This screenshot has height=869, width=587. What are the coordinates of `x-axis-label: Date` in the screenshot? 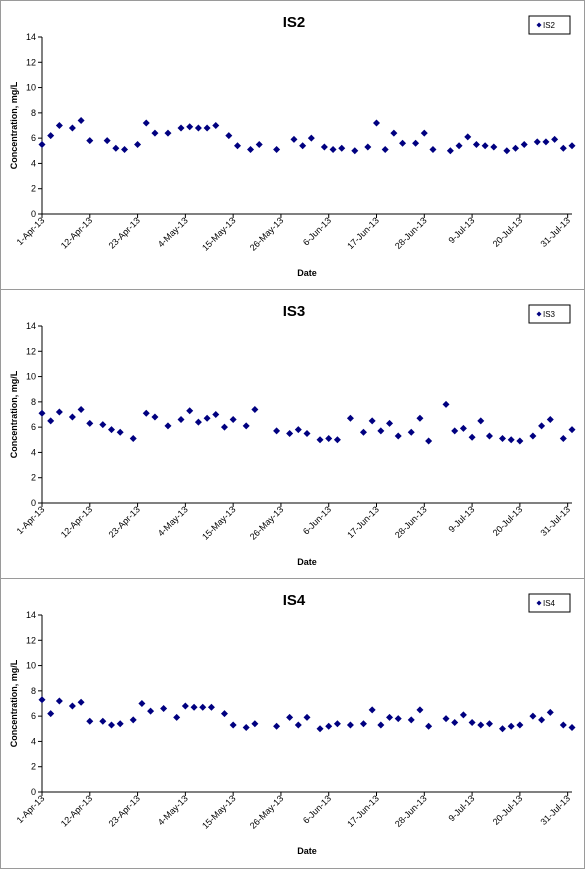 It's located at (307, 562).